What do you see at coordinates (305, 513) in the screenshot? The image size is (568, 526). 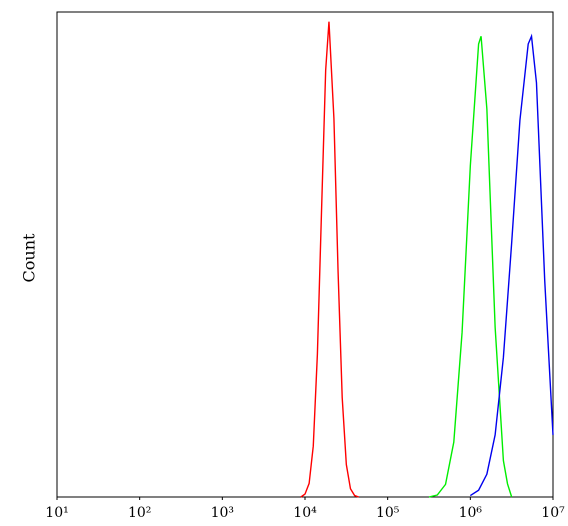 I see `x-tick-label: 10⁴` at bounding box center [305, 513].